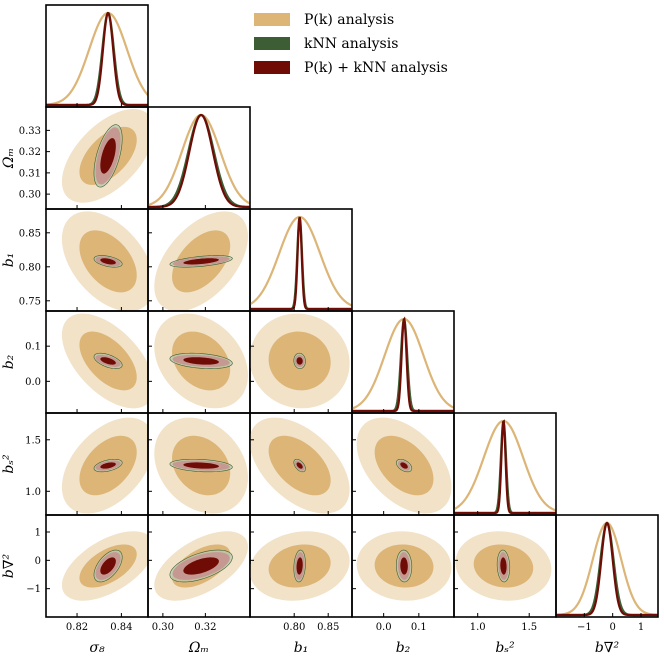 This screenshot has height=664, width=664. What do you see at coordinates (612, 627) in the screenshot?
I see `x-tick-label-bnabla2: 0` at bounding box center [612, 627].